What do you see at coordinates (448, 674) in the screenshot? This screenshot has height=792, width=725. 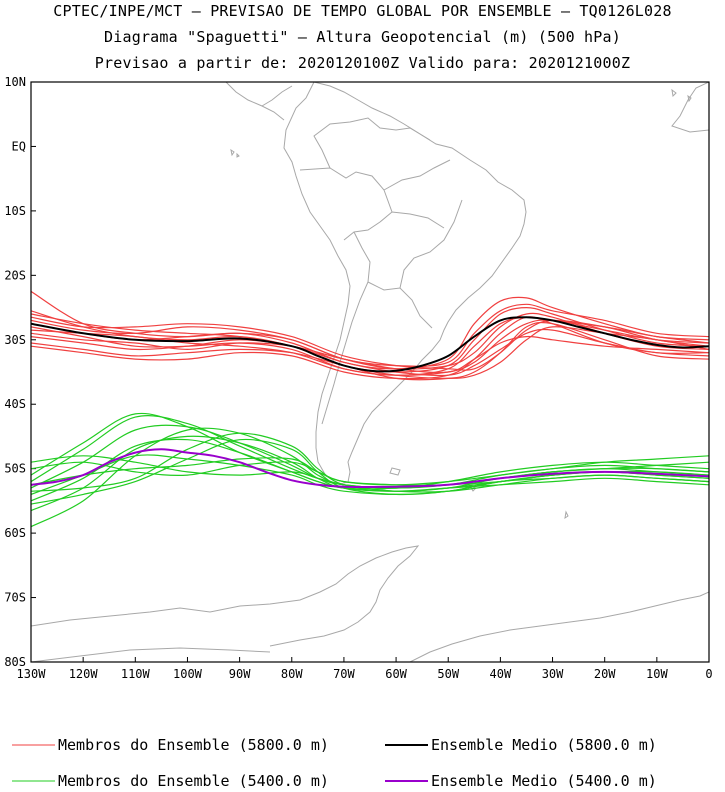 I see `x-tick-label: 50W` at bounding box center [448, 674].